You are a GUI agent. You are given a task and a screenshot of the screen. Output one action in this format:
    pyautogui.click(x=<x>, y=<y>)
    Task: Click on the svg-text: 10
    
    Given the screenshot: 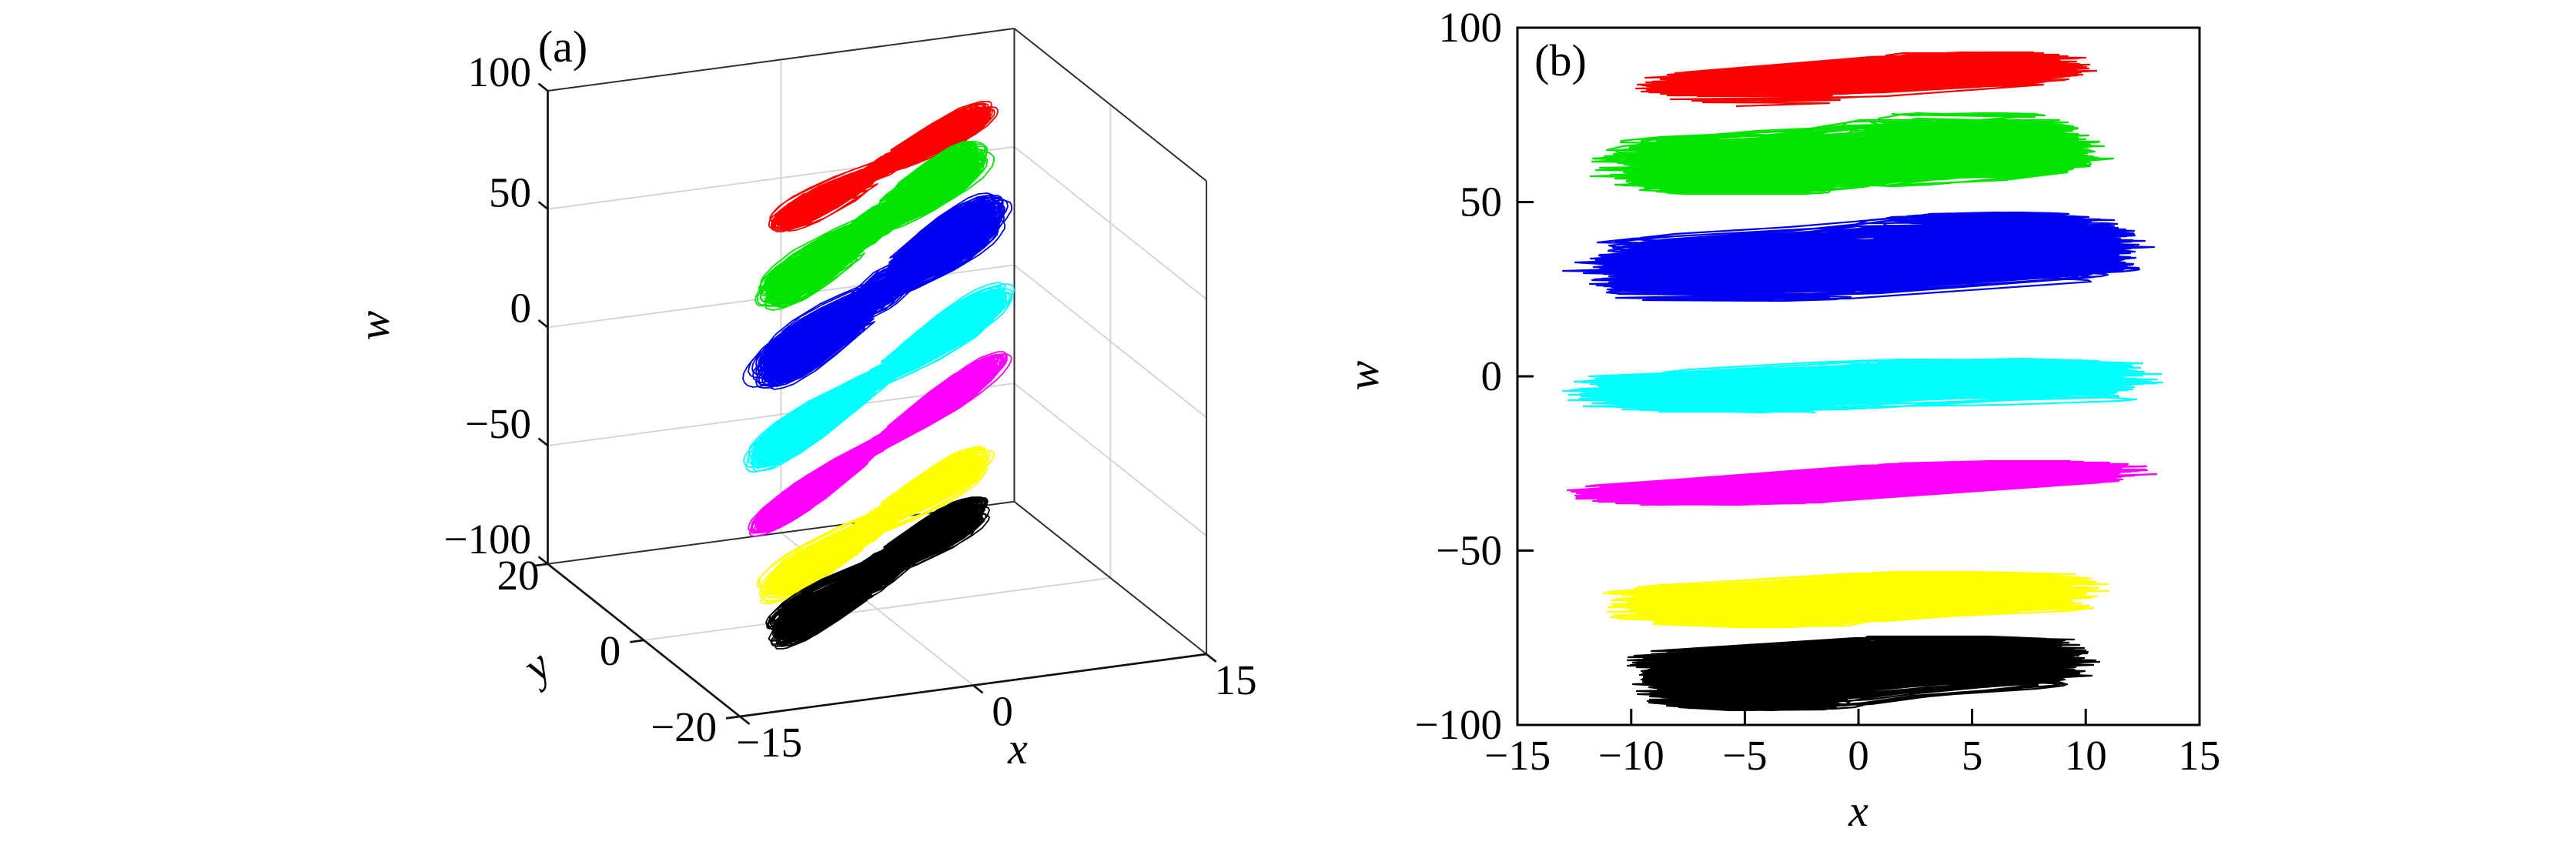 What is the action you would take?
    pyautogui.click(x=2086, y=756)
    